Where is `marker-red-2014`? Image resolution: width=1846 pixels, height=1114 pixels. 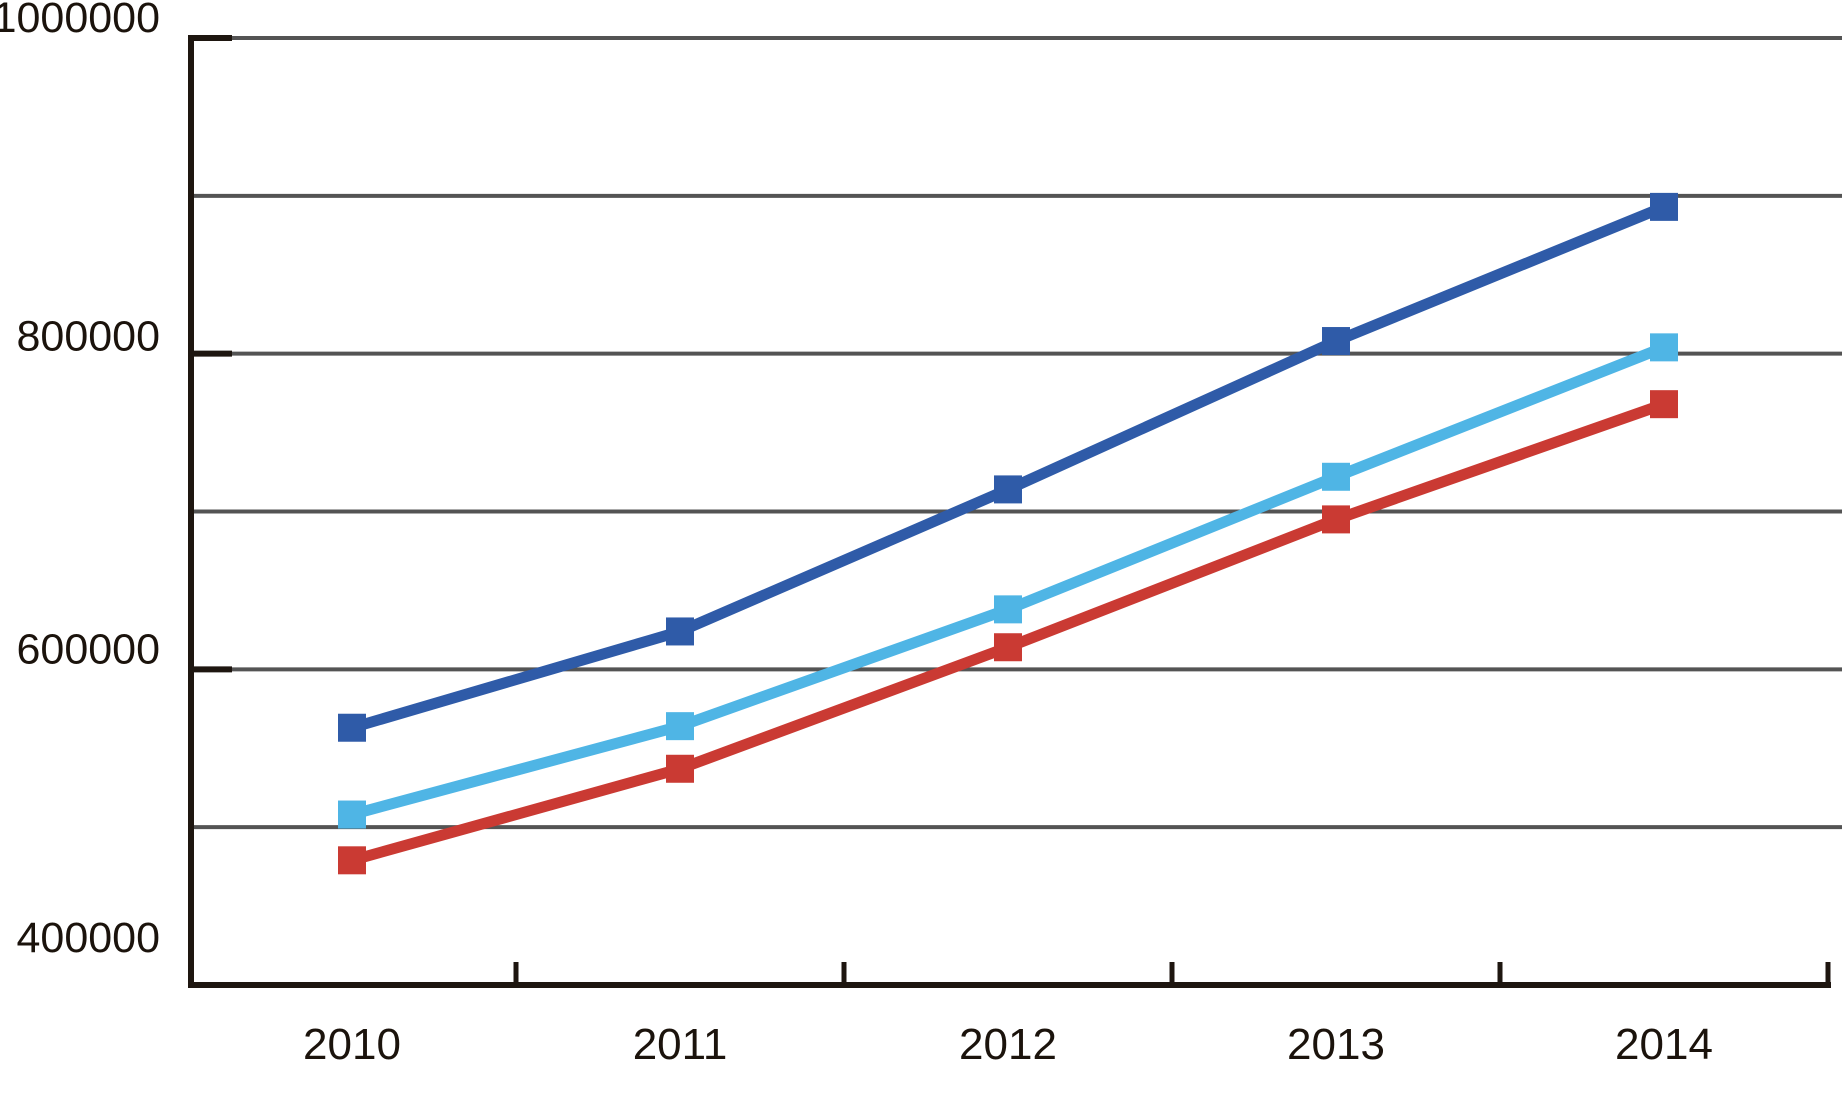 marker-red-2014 is located at coordinates (1664, 404).